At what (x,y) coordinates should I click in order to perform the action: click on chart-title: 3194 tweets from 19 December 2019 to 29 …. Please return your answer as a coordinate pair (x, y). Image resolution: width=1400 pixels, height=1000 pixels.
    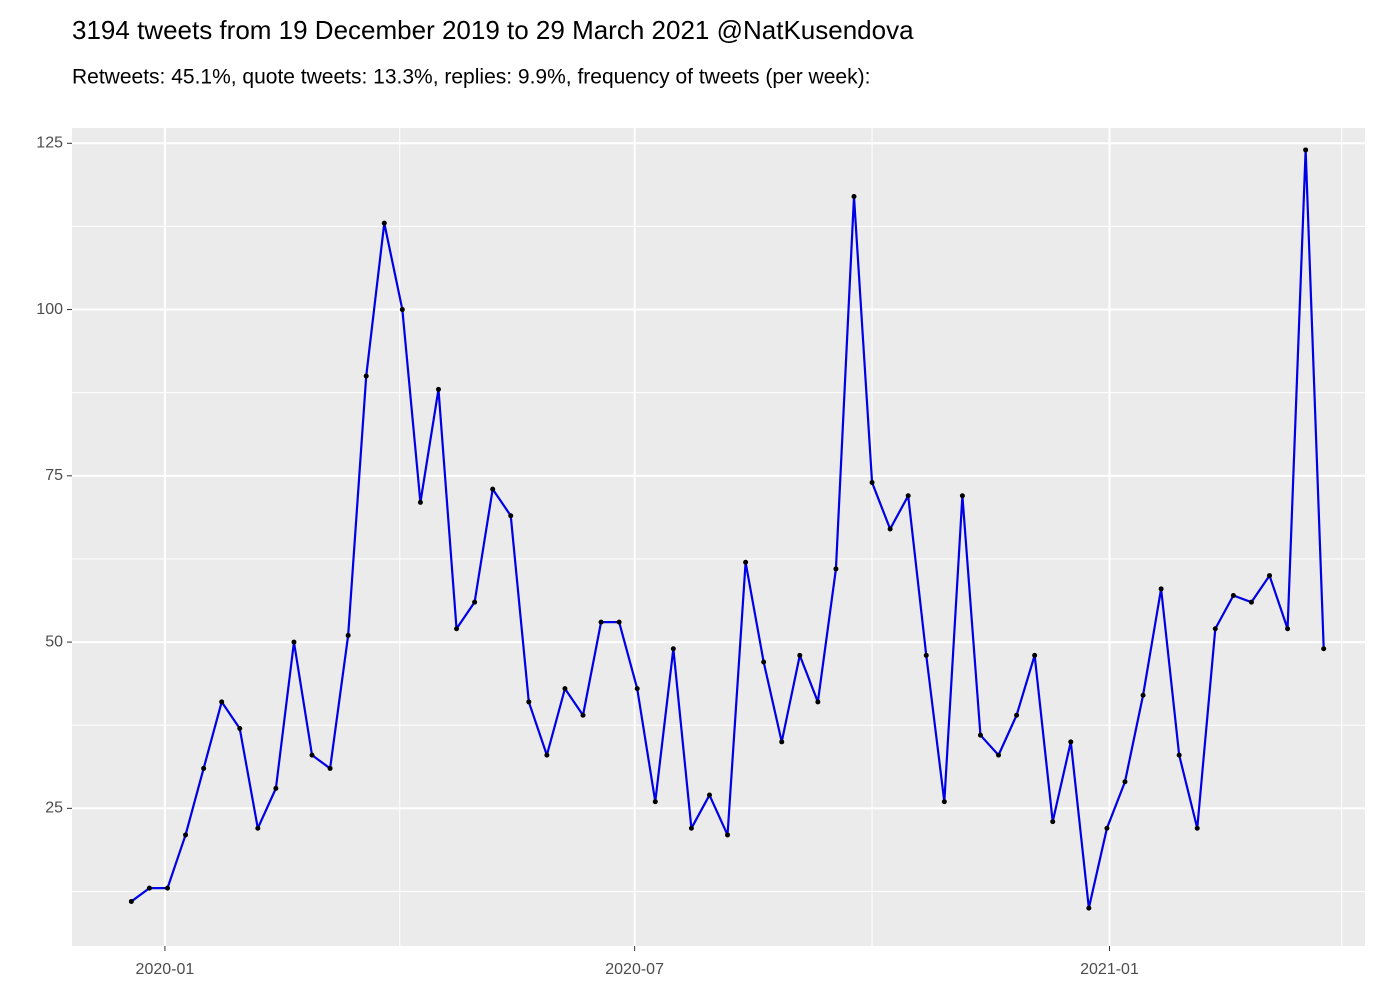
    Looking at the image, I should click on (493, 30).